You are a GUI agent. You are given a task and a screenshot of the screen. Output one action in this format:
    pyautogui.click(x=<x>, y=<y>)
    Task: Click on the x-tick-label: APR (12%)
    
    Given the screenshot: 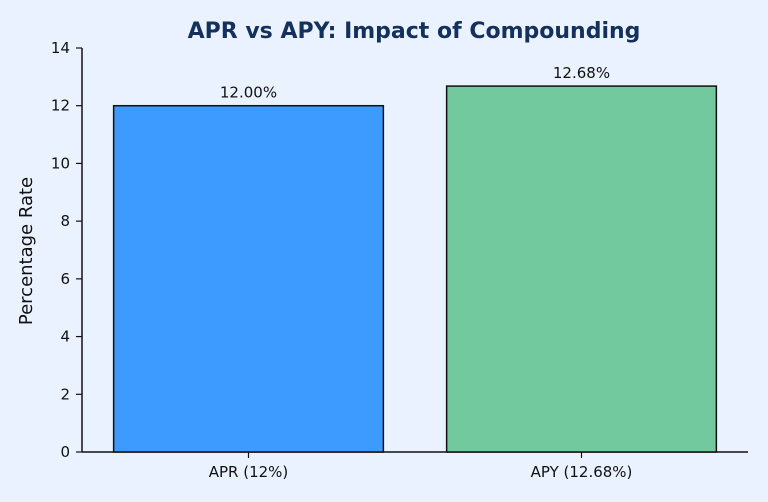 What is the action you would take?
    pyautogui.click(x=249, y=472)
    